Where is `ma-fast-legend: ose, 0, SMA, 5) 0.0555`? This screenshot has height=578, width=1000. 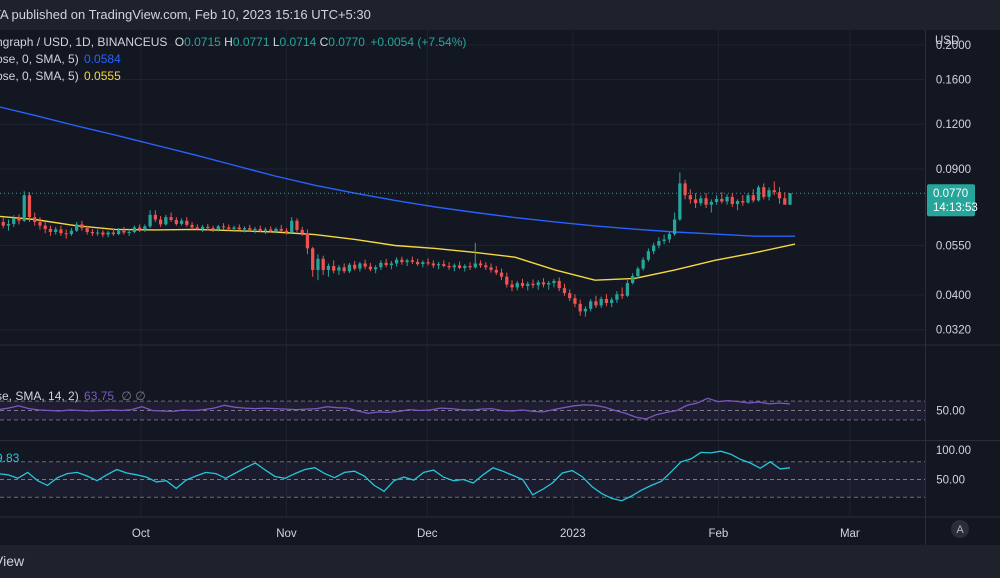
ma-fast-legend: ose, 0, SMA, 5) 0.0555 is located at coordinates (60, 76).